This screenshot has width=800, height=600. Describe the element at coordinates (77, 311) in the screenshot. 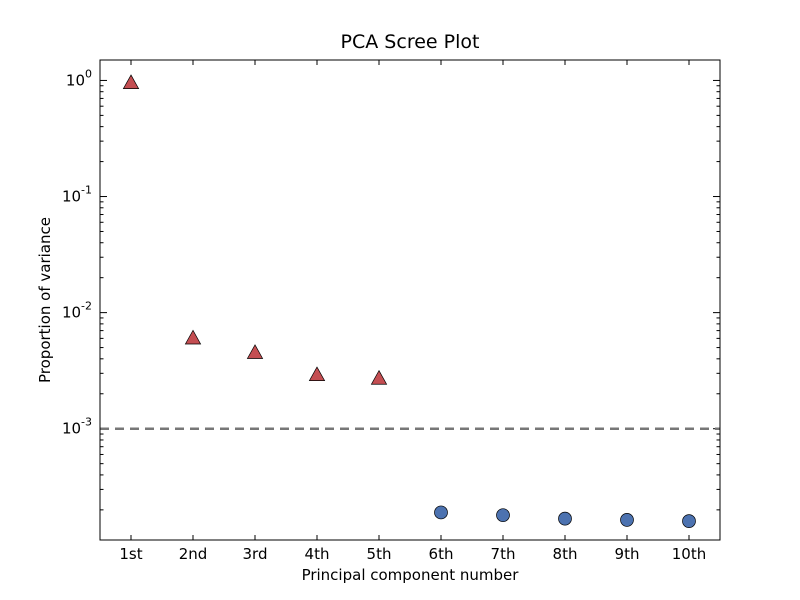

I see `y-tick-label: 10⁻²` at that location.